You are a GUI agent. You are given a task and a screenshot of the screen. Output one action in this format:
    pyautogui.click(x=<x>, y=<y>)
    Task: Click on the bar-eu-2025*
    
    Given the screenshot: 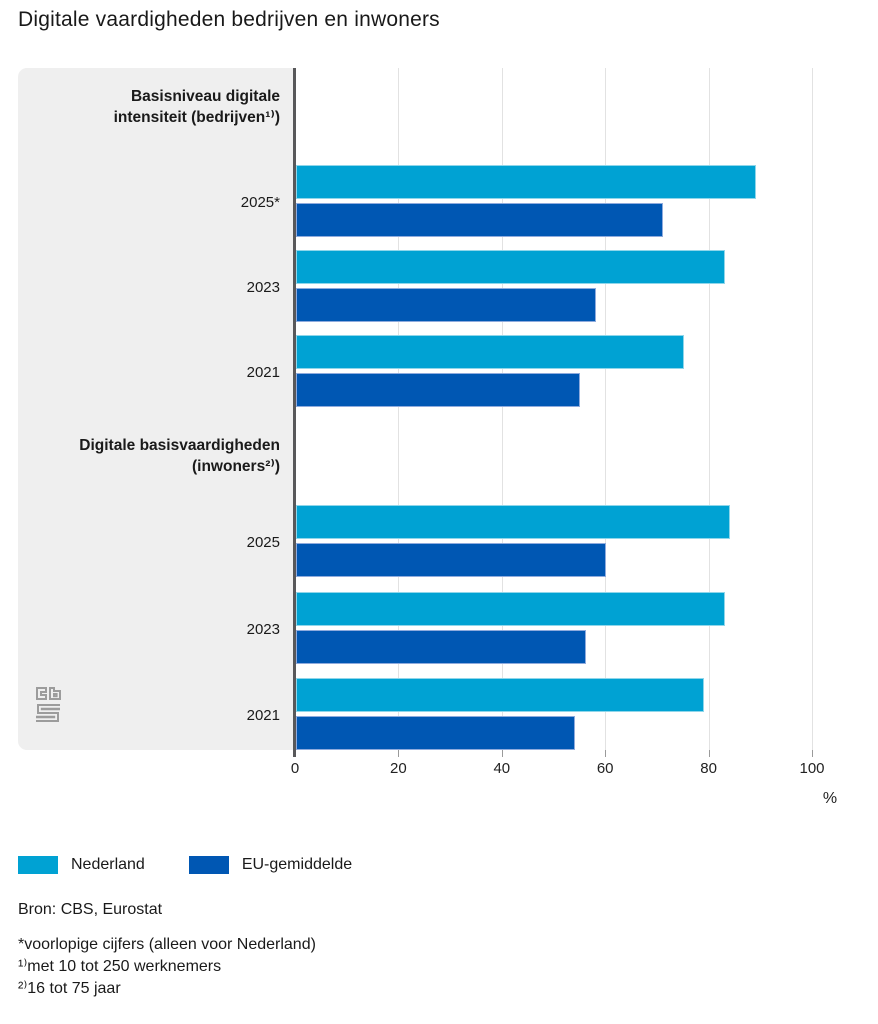 What is the action you would take?
    pyautogui.click(x=480, y=220)
    